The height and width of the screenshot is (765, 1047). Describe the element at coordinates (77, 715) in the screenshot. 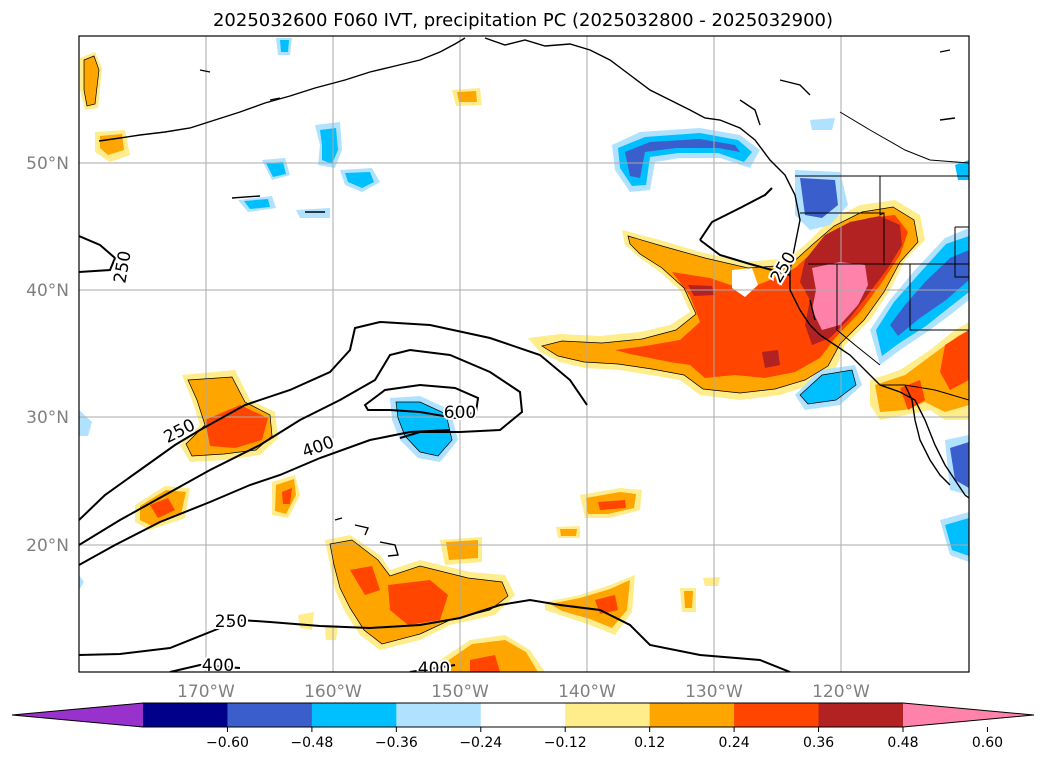

I see `colorbar-extend-low` at that location.